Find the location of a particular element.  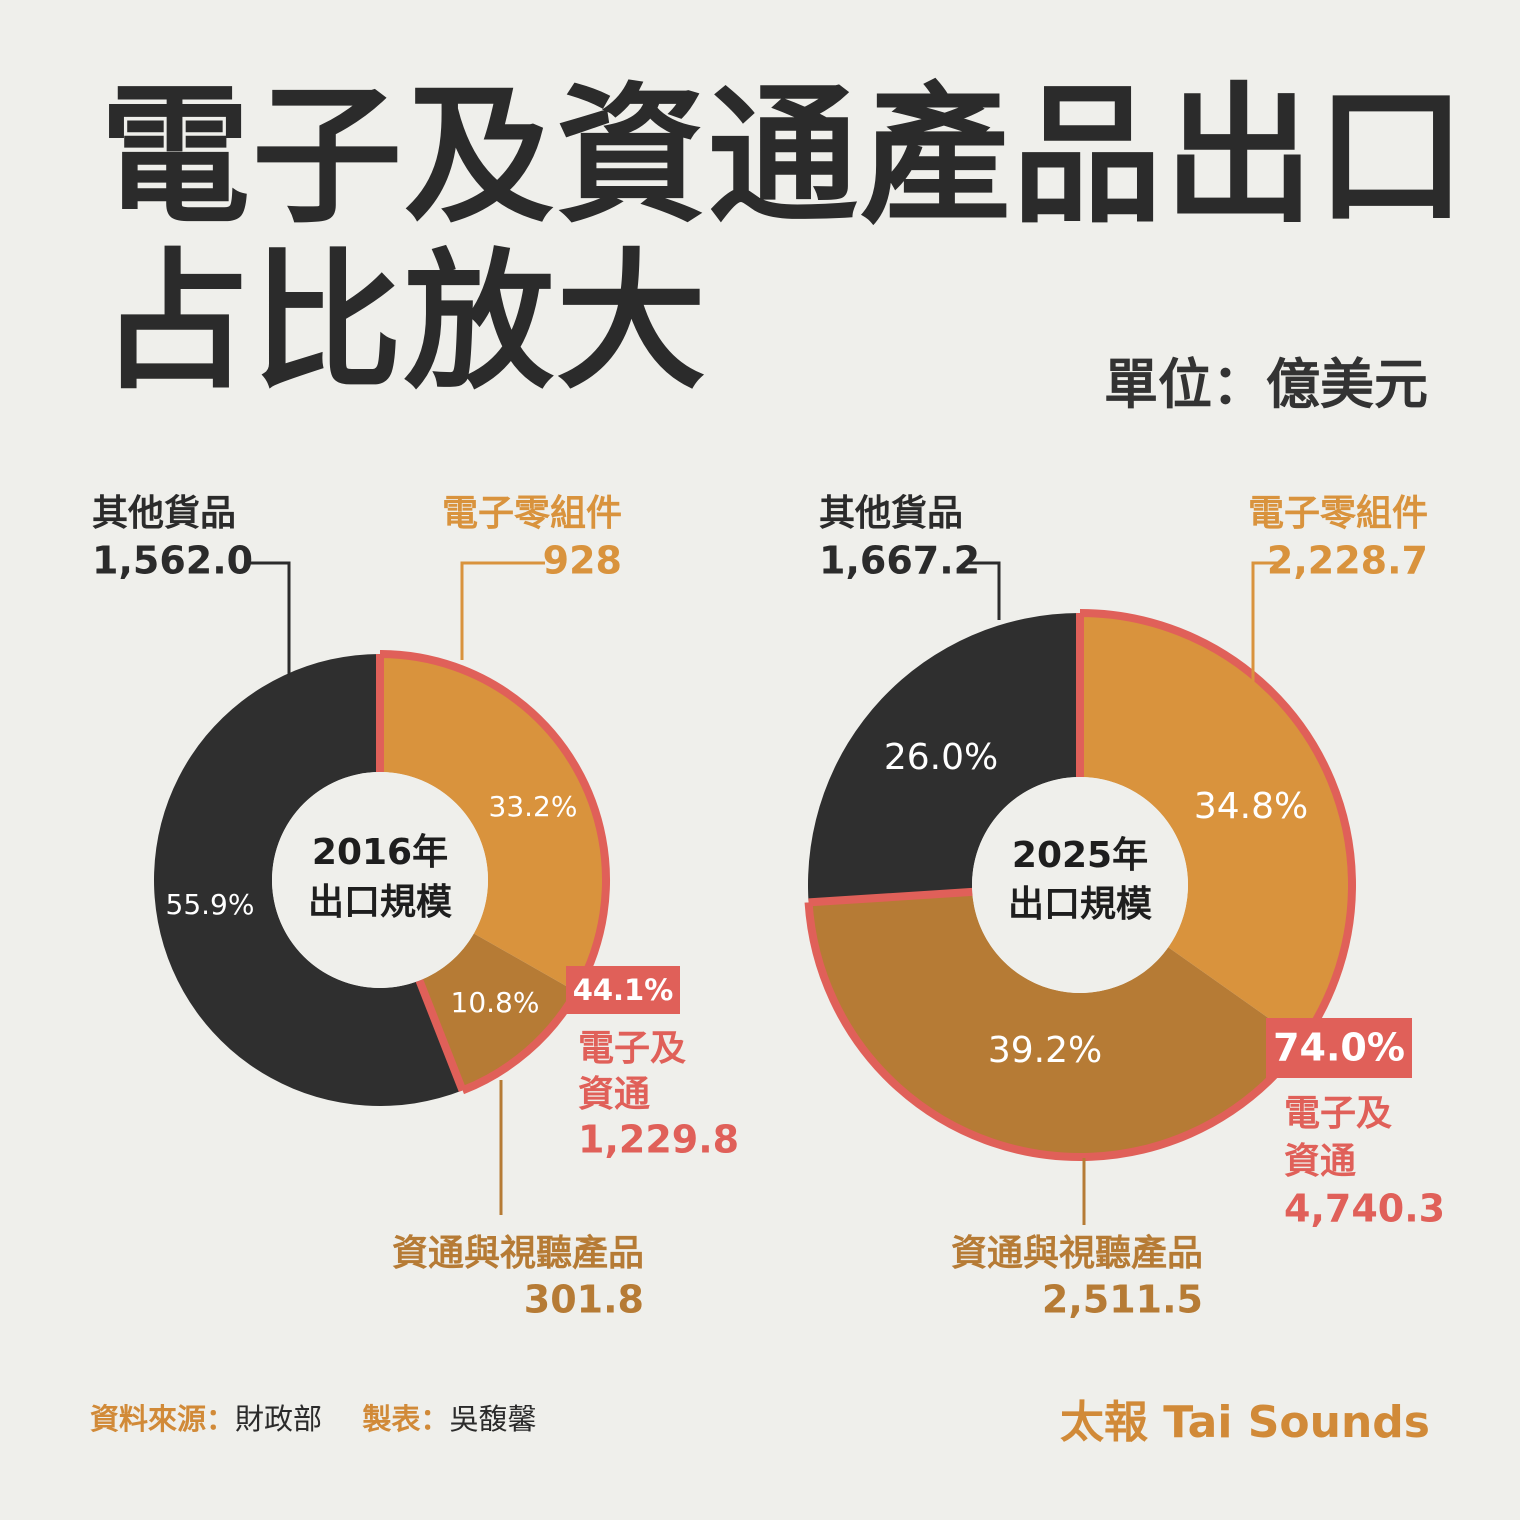

highlight-outline is located at coordinates (493, 872).